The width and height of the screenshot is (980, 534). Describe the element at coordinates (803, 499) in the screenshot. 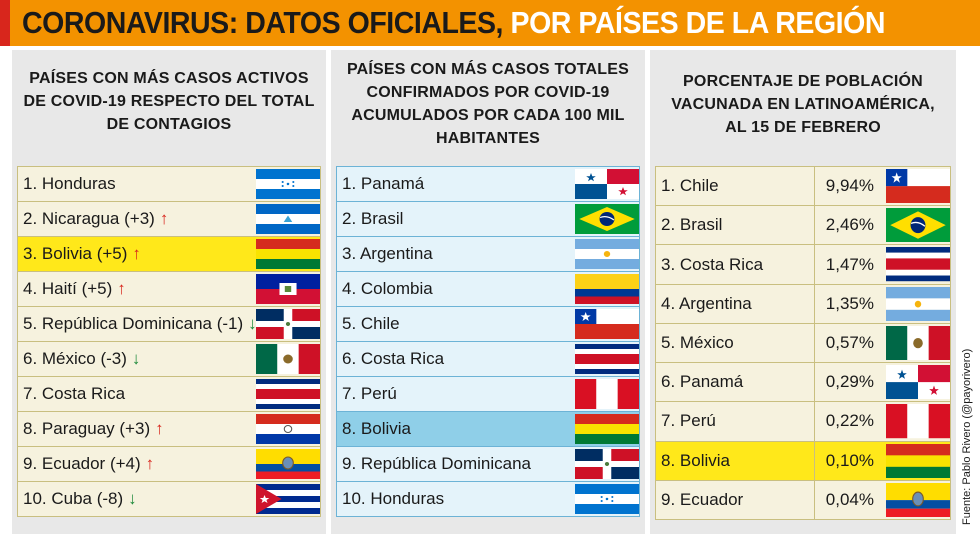

I see `table-row: 9. Ecuador 0,04%` at that location.